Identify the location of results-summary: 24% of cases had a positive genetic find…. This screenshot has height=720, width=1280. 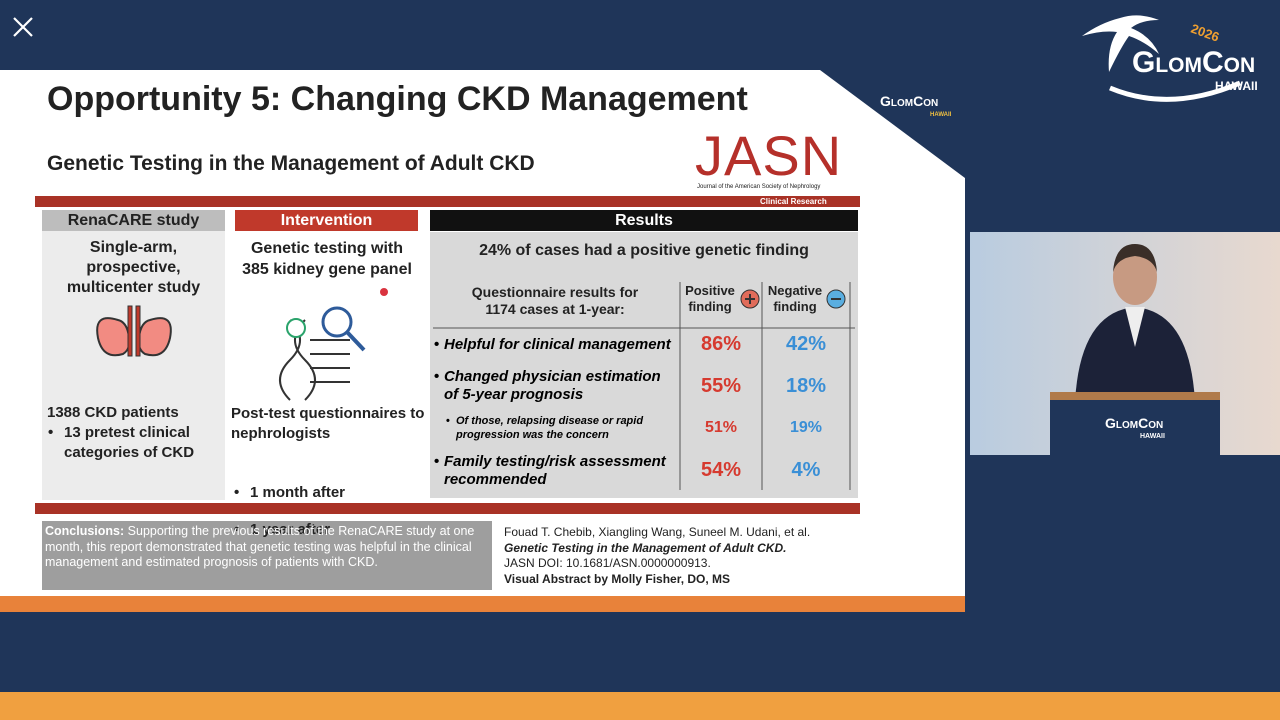
(644, 250).